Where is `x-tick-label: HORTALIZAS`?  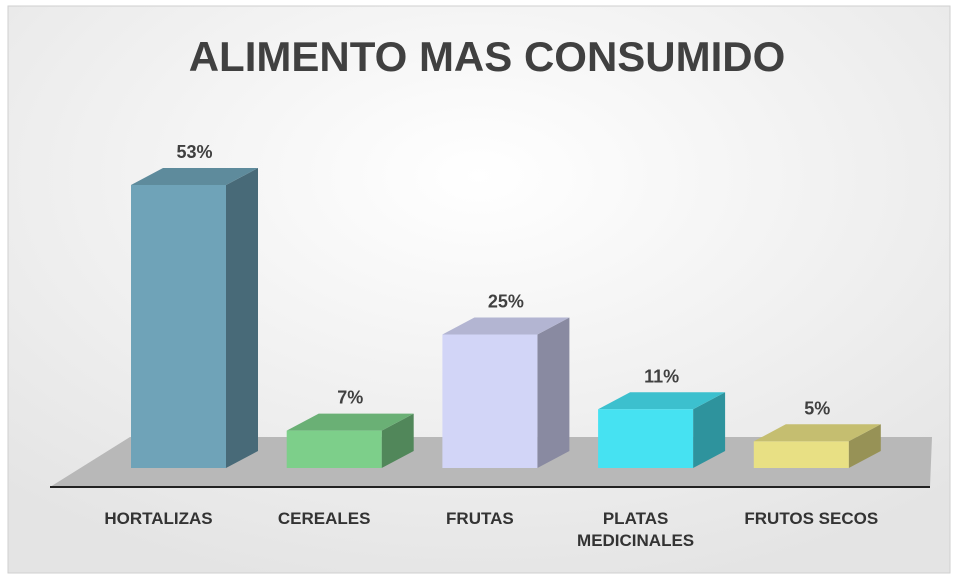
x-tick-label: HORTALIZAS is located at coordinates (158, 518).